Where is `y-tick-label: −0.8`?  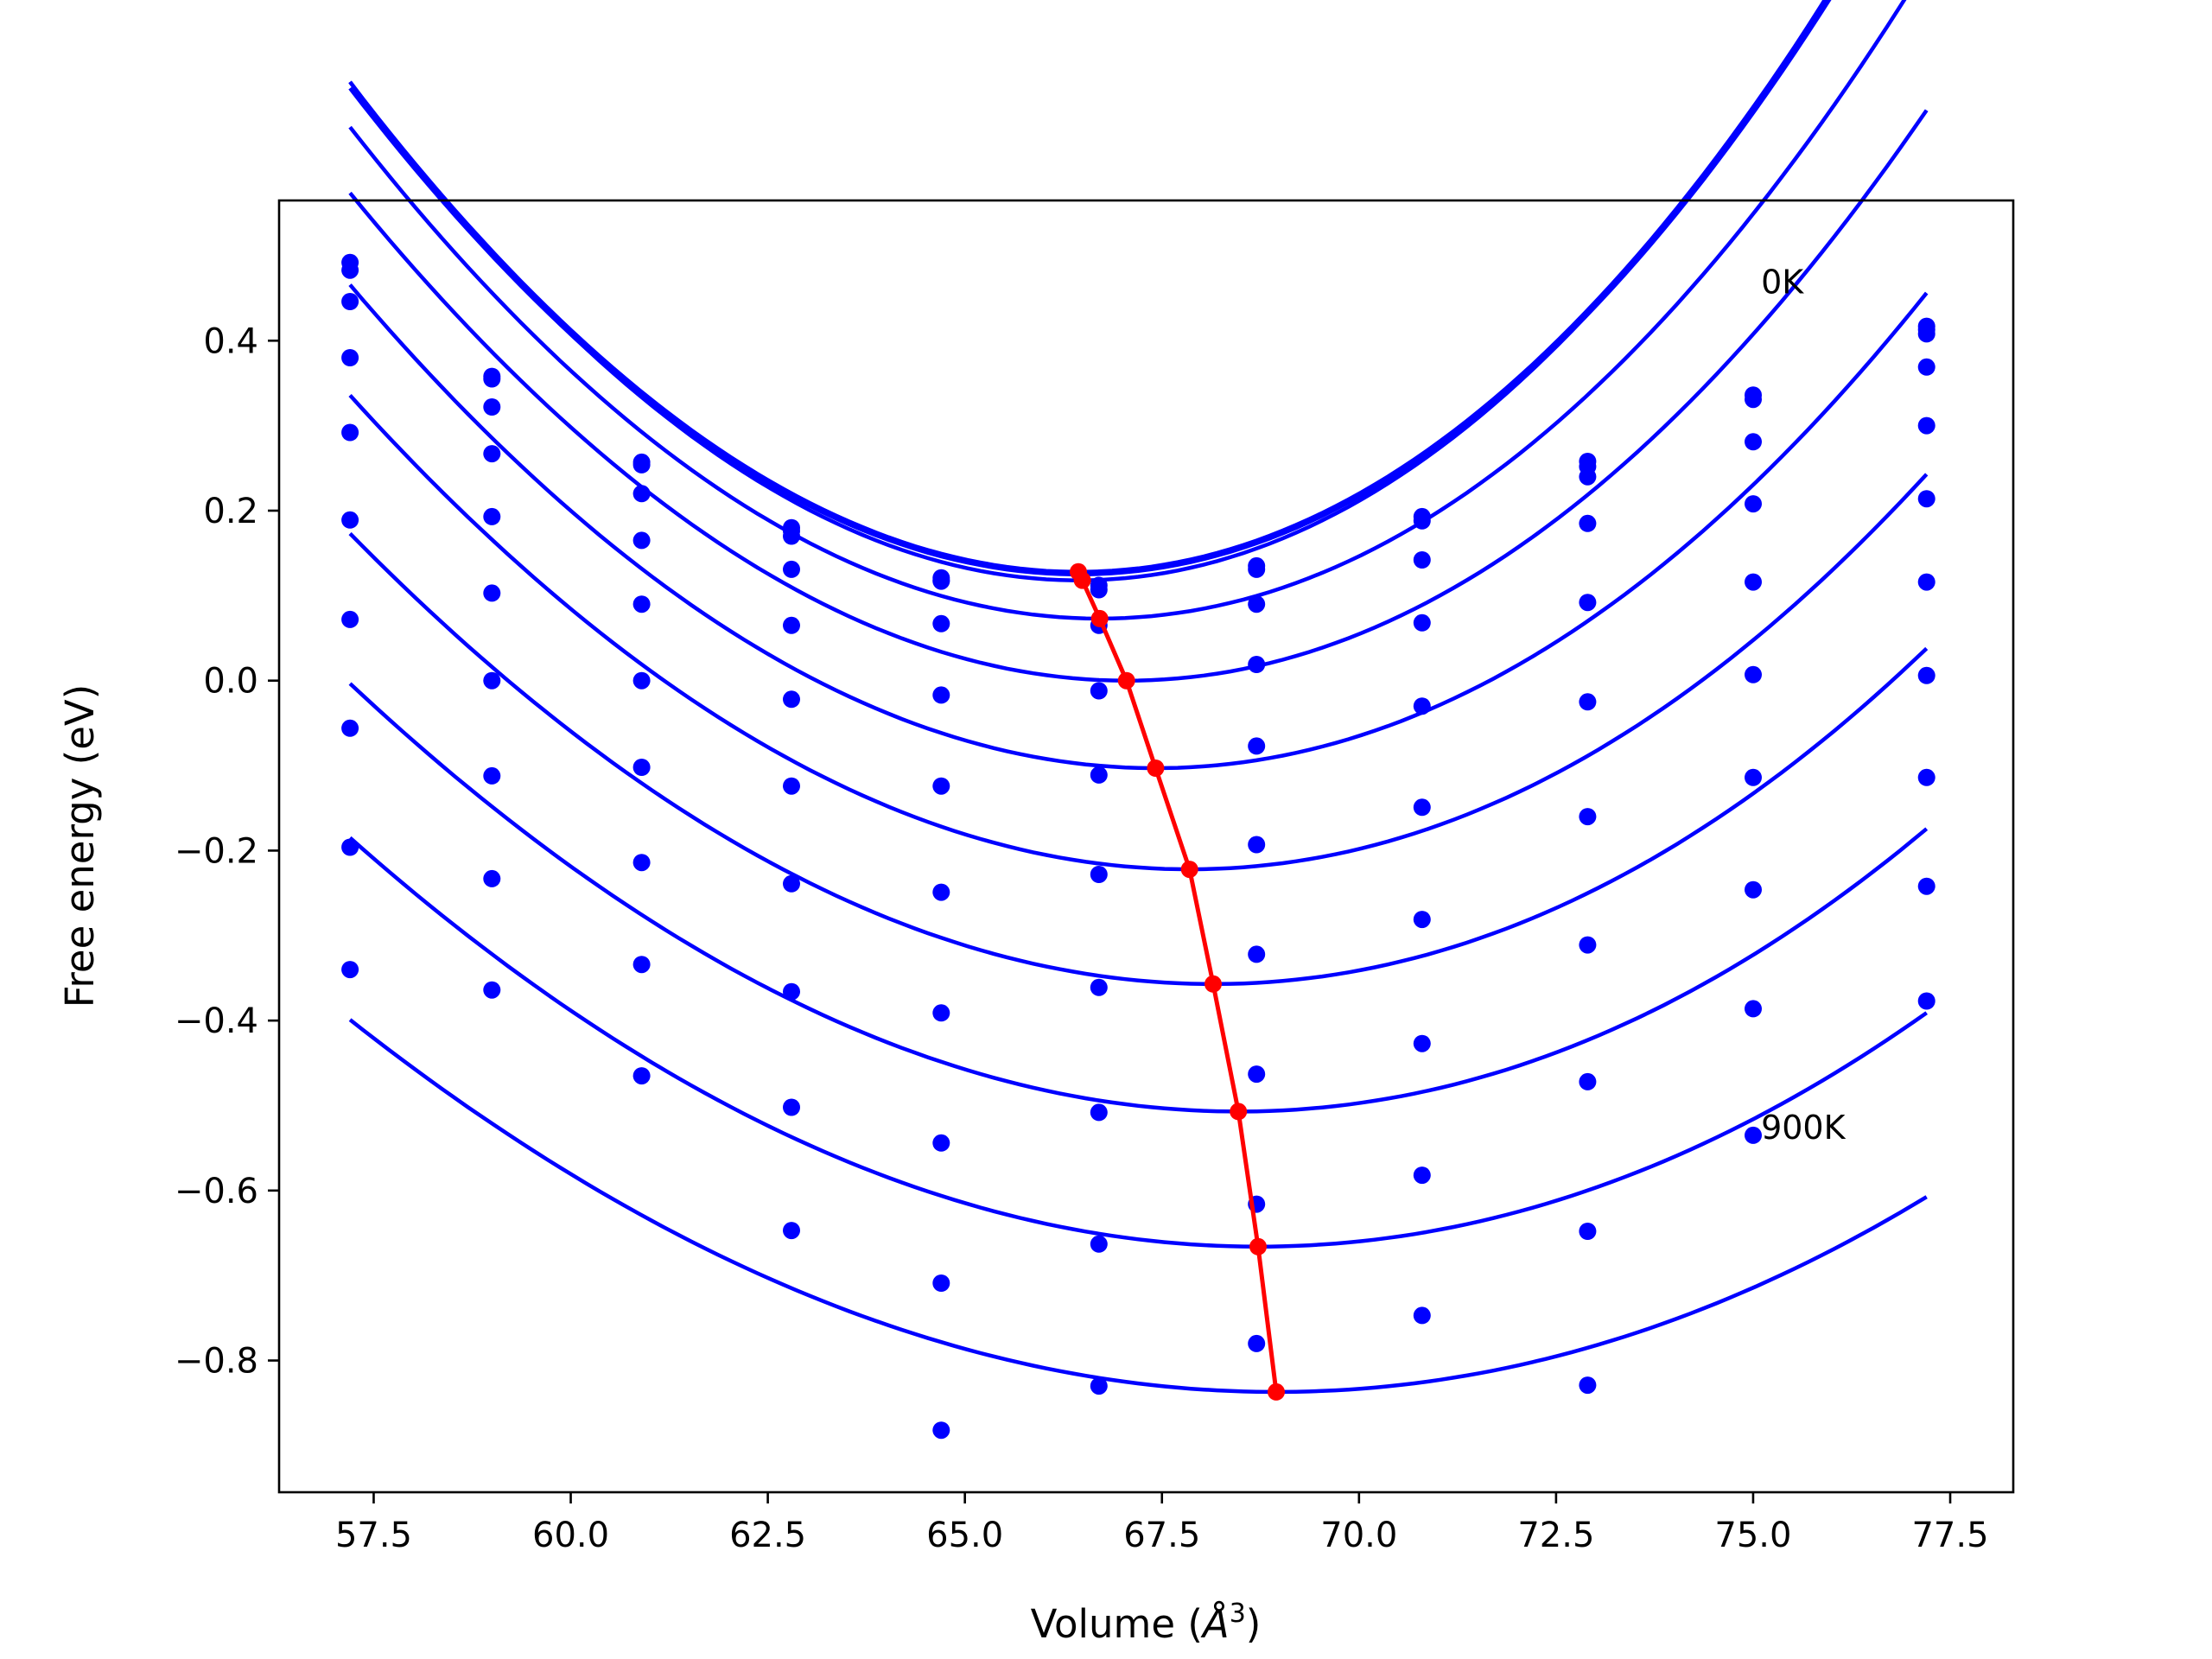
y-tick-label: −0.8 is located at coordinates (216, 1362).